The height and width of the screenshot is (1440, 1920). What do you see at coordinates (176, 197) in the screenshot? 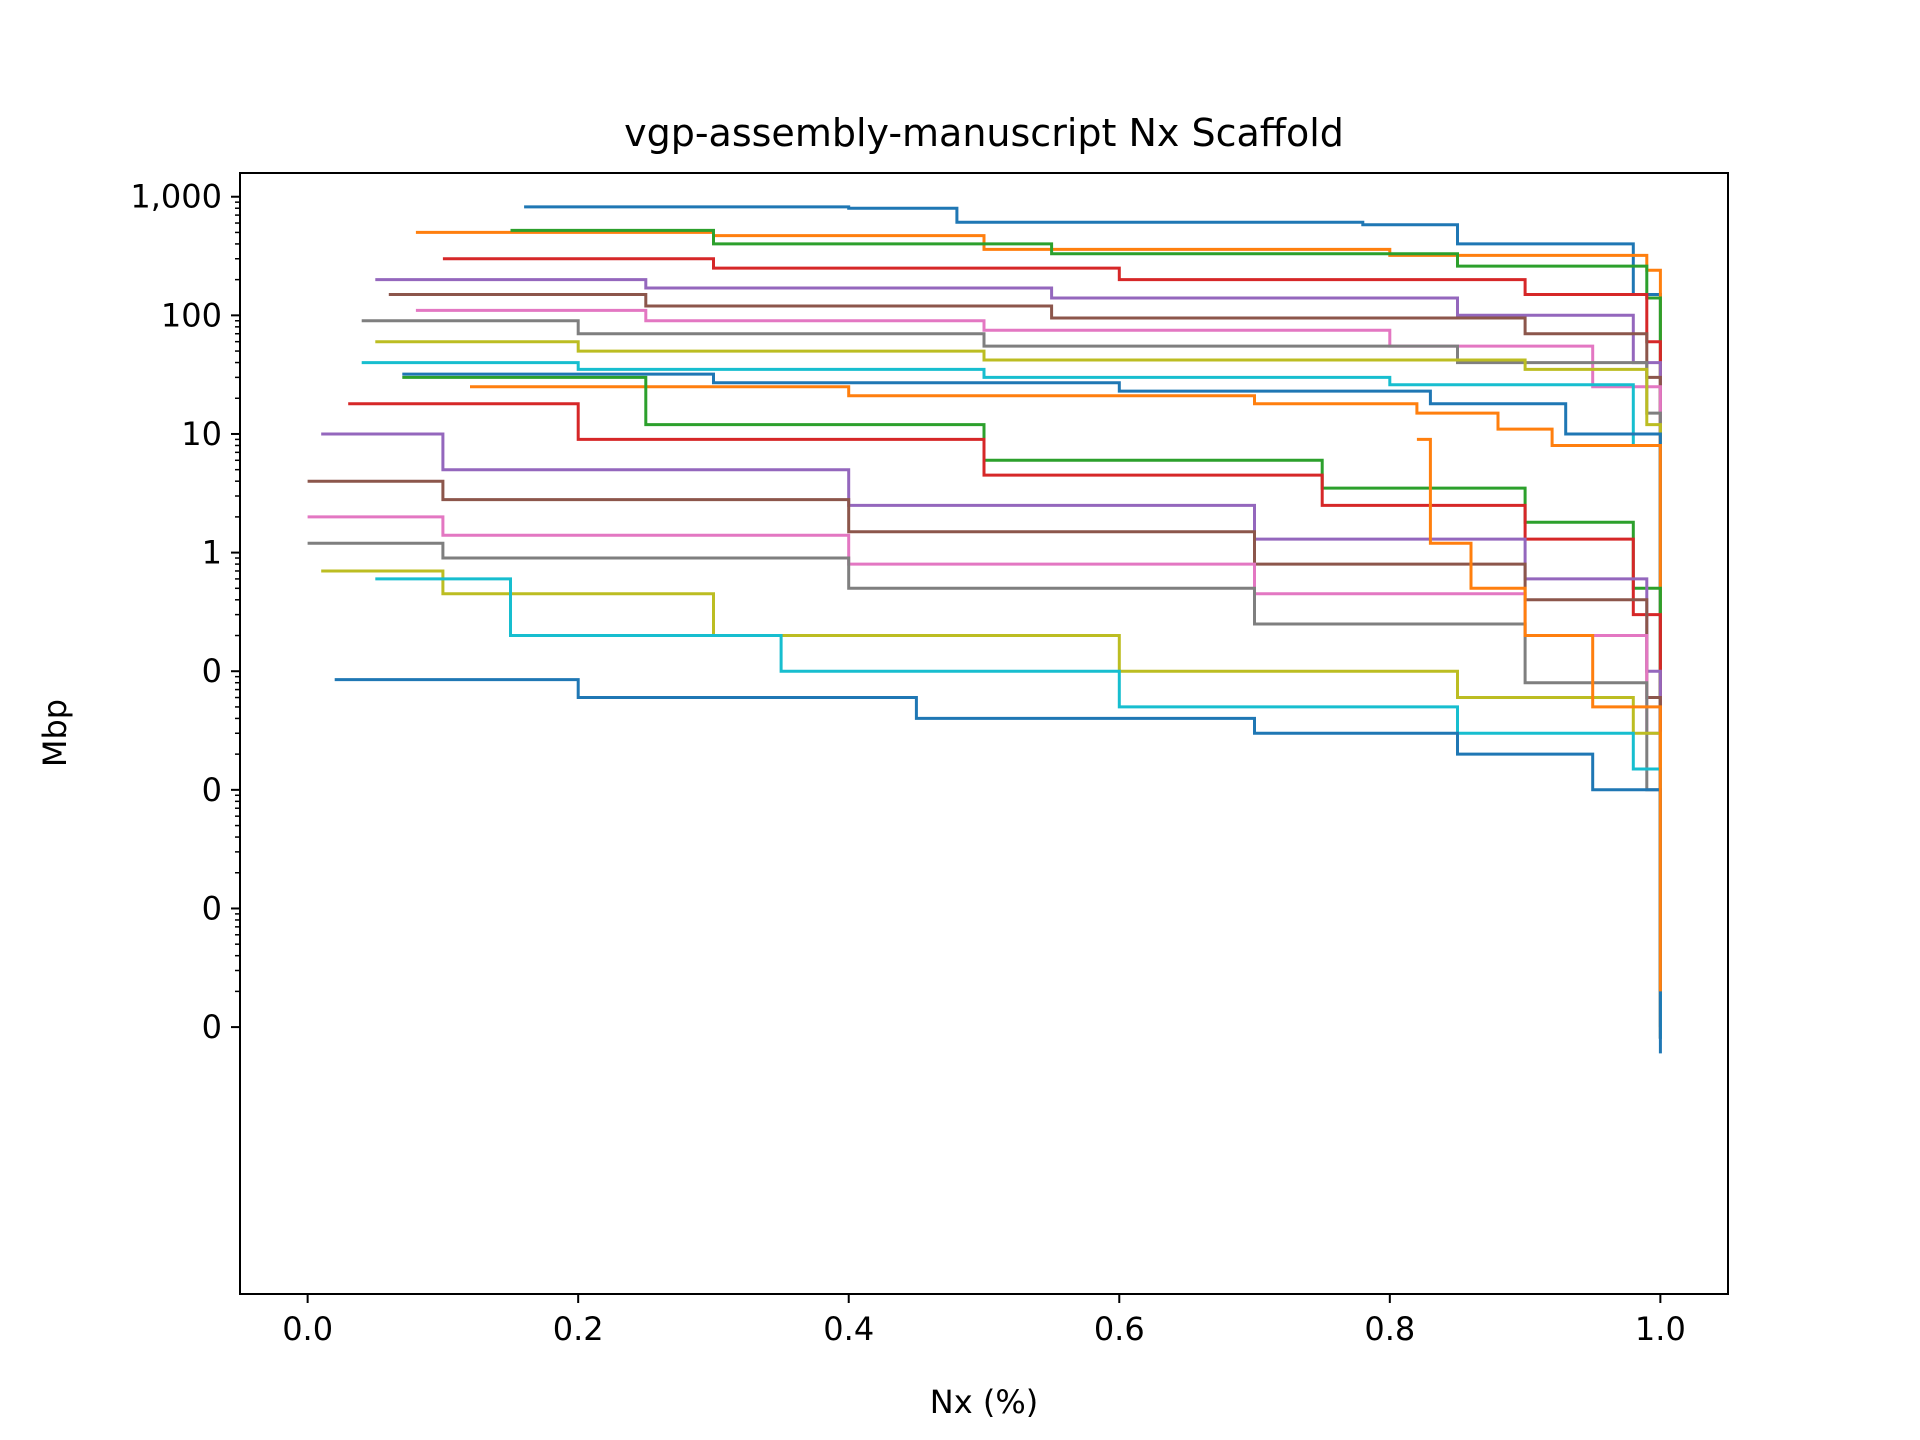
I see `y-tick-label: 1,000` at bounding box center [176, 197].